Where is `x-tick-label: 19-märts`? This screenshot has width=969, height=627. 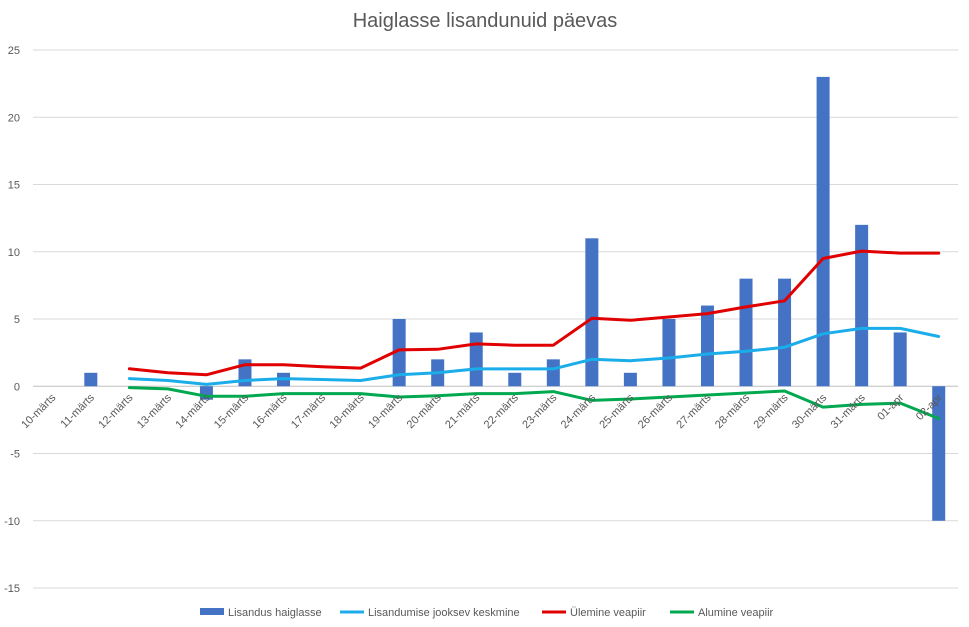
x-tick-label: 19-märts is located at coordinates (386, 412).